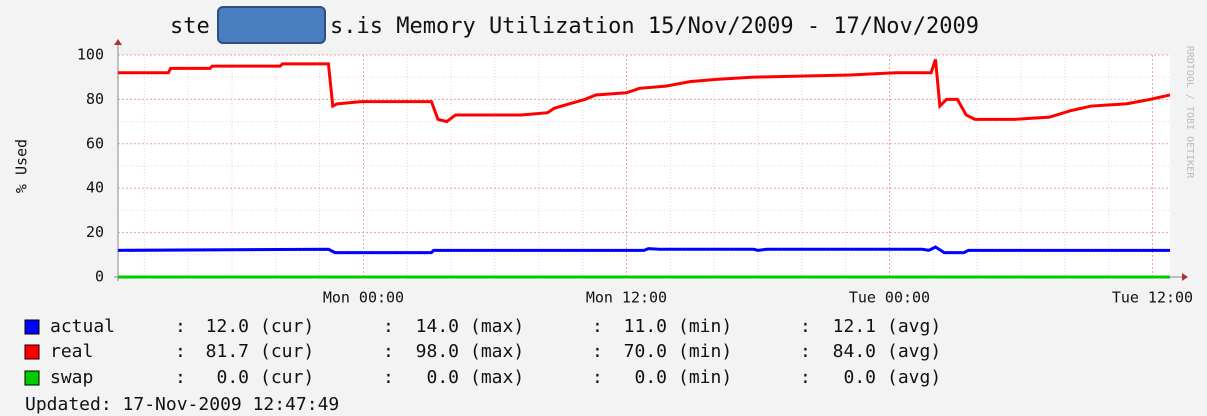 The image size is (1207, 416). I want to click on stat-value: 84.0, so click(854, 351).